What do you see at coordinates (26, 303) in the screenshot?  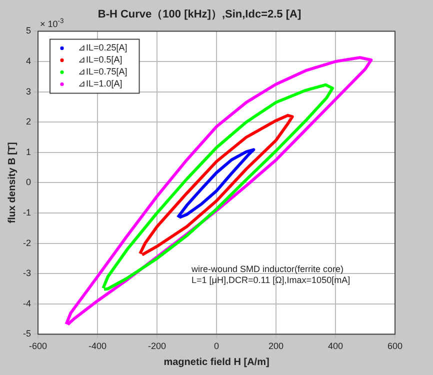 I see `y-tick-label: -4` at bounding box center [26, 303].